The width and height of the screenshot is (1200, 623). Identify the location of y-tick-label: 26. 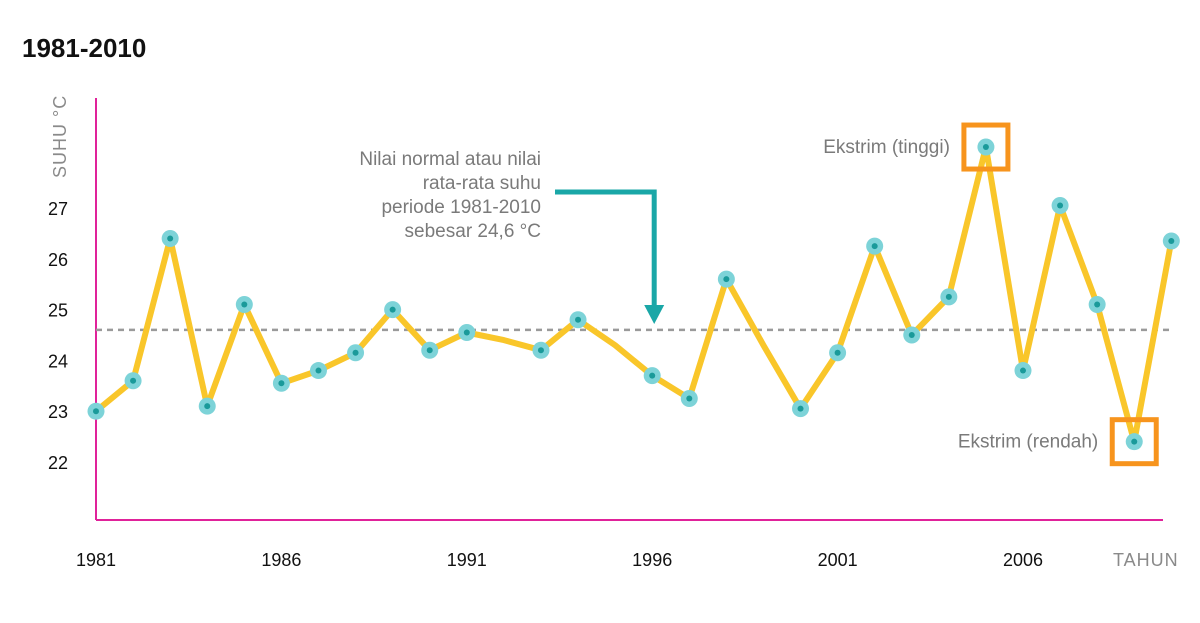
(58, 260).